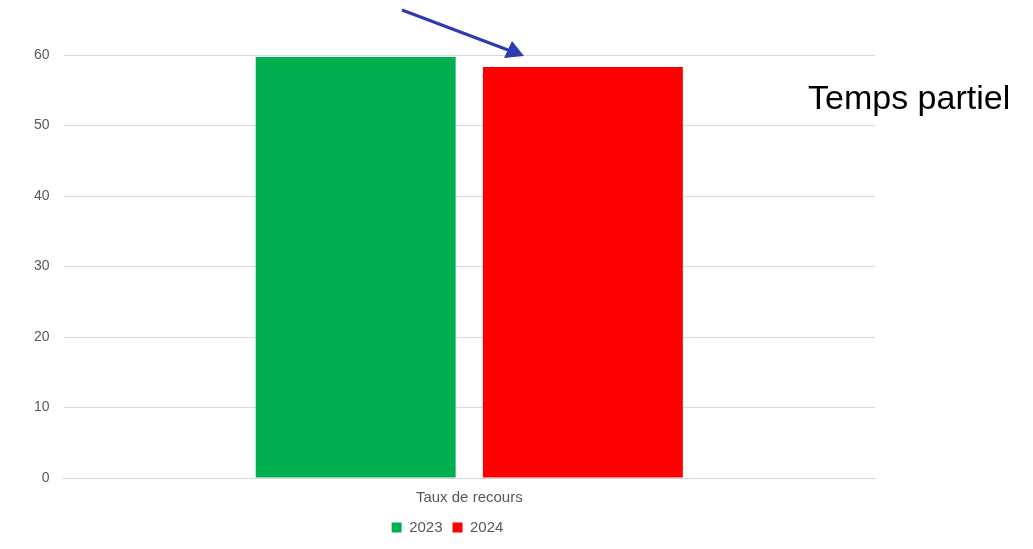  What do you see at coordinates (487, 526) in the screenshot?
I see `legend-label: 2024` at bounding box center [487, 526].